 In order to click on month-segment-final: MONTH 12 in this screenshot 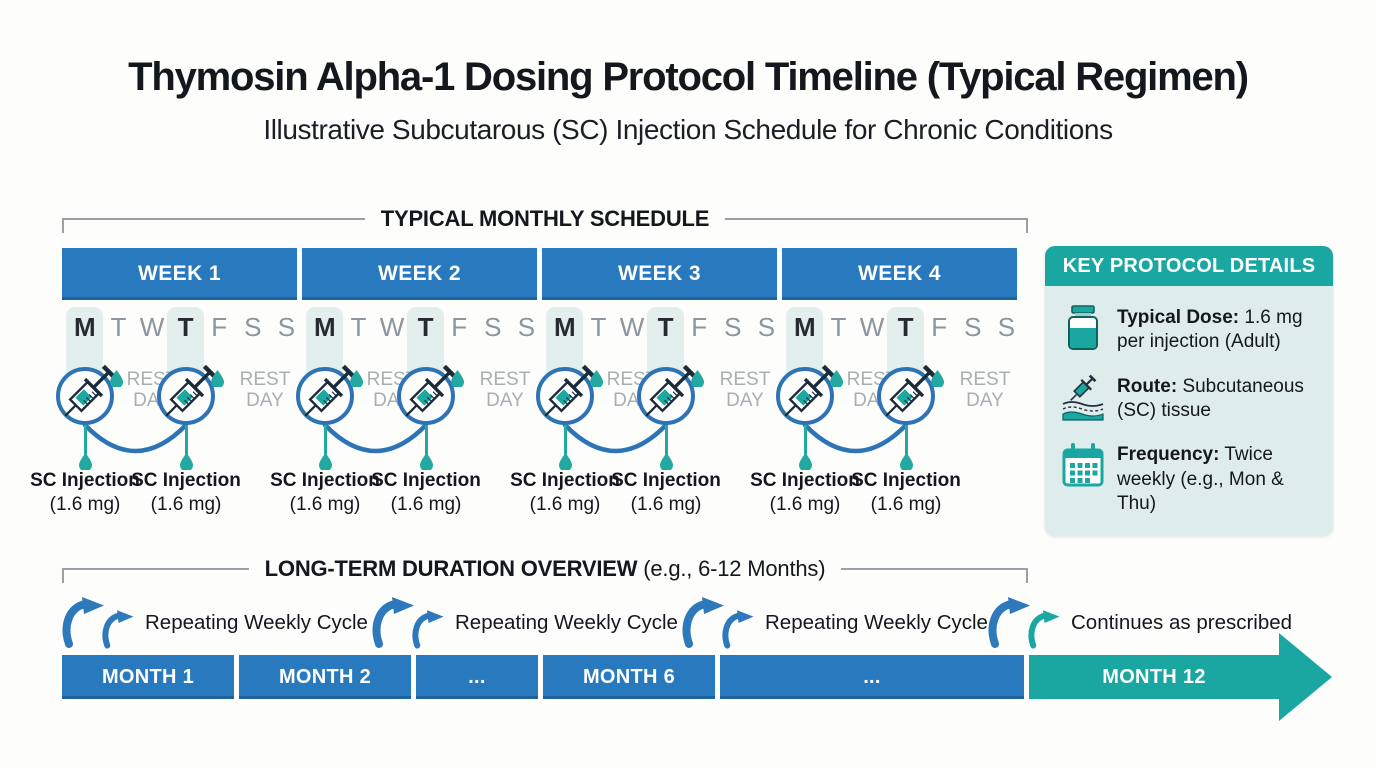, I will do `click(1180, 677)`.